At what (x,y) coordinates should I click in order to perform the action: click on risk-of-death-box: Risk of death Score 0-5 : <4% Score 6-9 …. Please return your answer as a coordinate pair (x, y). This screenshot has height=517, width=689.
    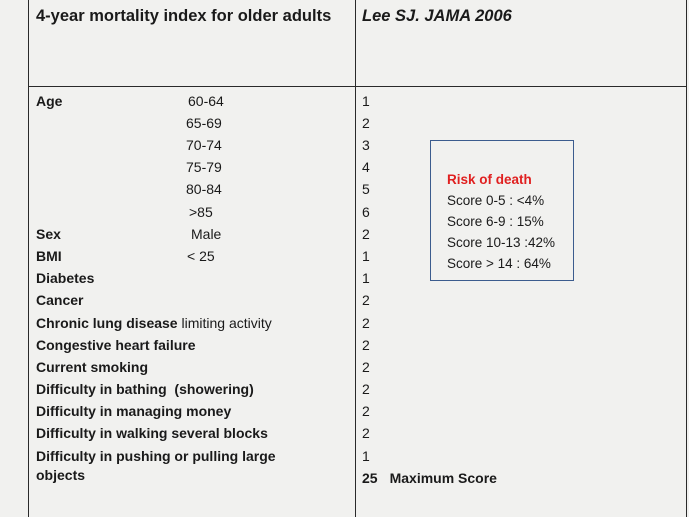
    Looking at the image, I should click on (502, 210).